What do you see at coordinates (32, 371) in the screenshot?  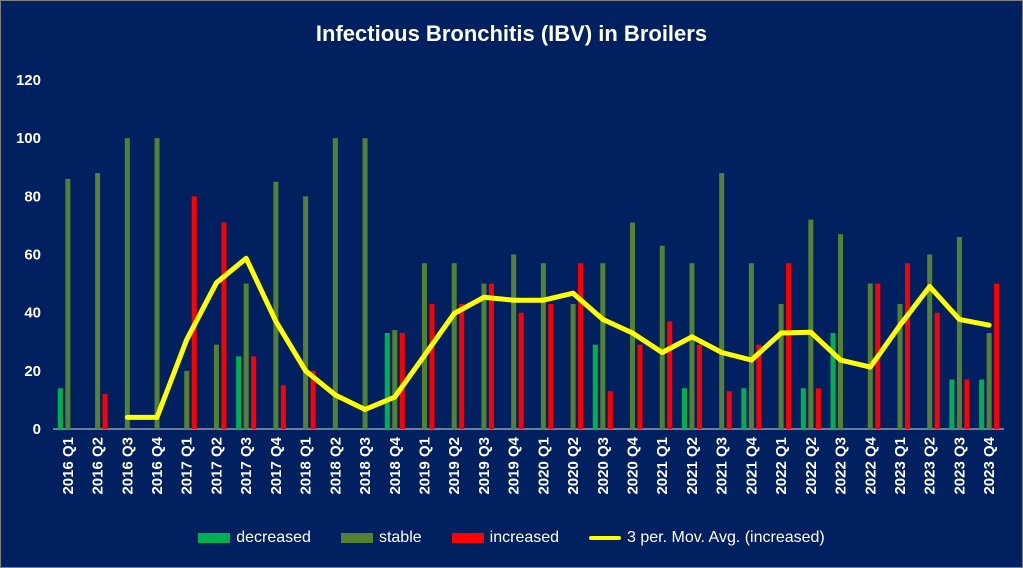 I see `y-tick-label: 20` at bounding box center [32, 371].